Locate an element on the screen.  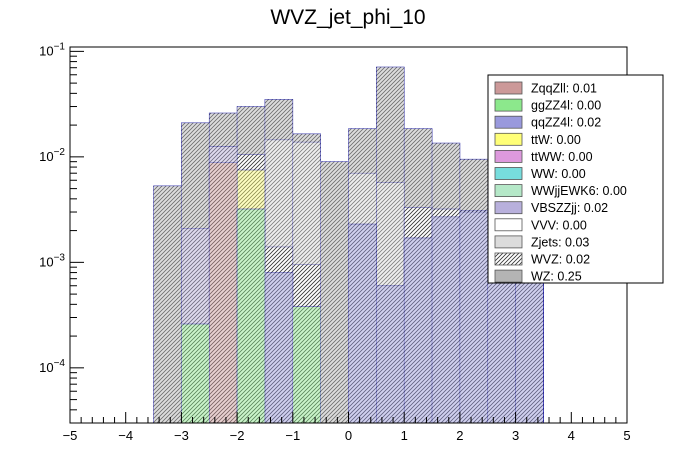
y-tick-label: 10⁻⁴ is located at coordinates (52, 366).